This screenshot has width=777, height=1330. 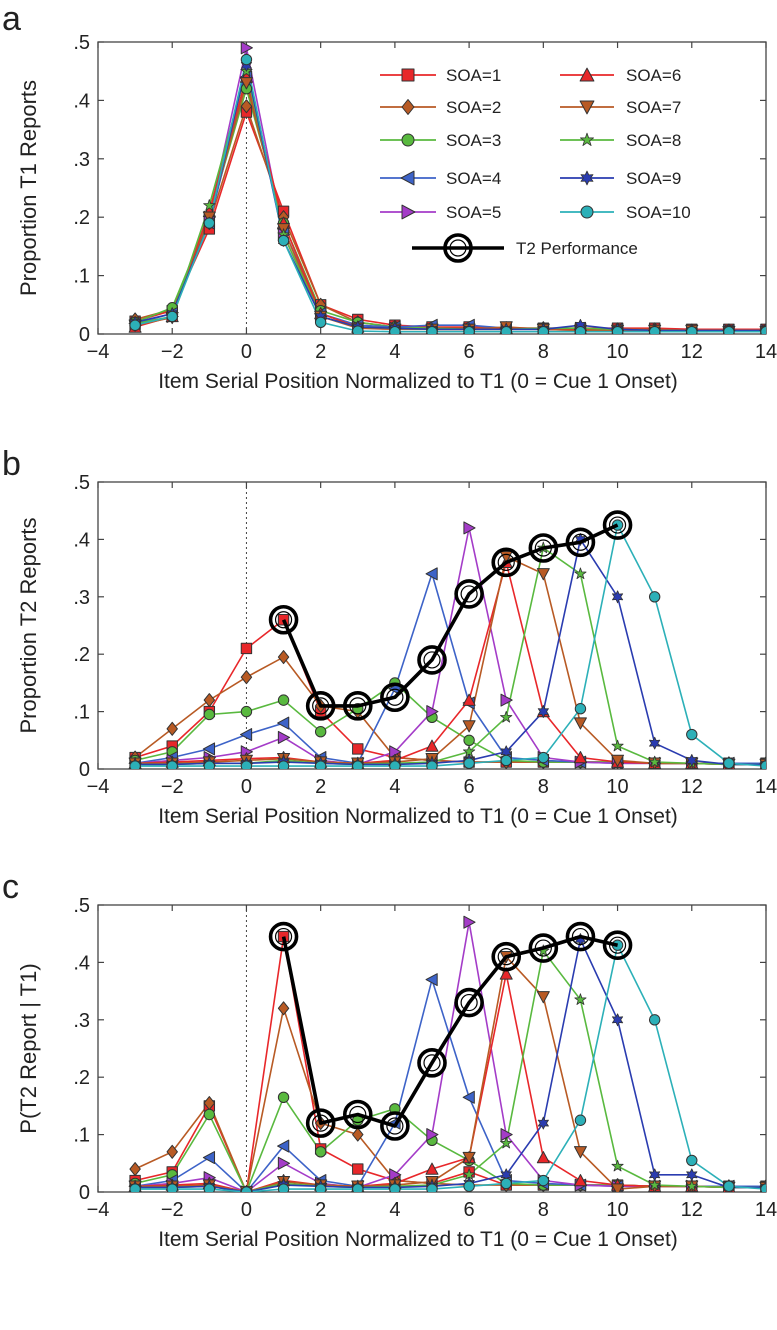 I want to click on y-tick-label: .2, so click(x=81, y=655).